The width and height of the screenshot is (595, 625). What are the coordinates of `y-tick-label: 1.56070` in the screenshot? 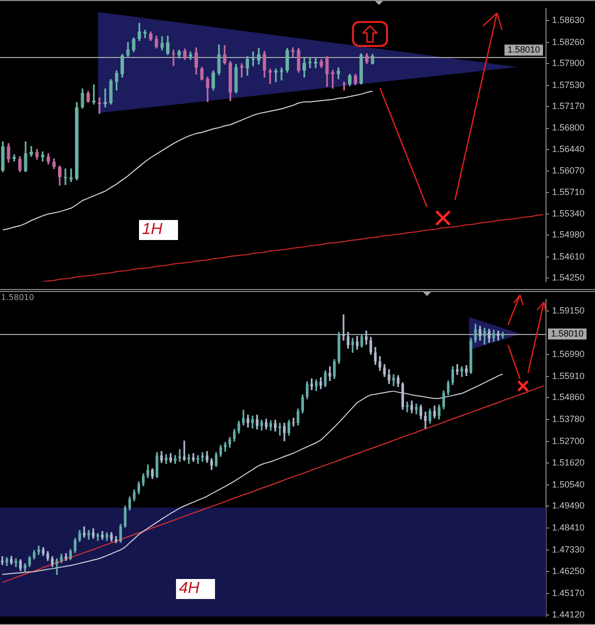 It's located at (568, 171).